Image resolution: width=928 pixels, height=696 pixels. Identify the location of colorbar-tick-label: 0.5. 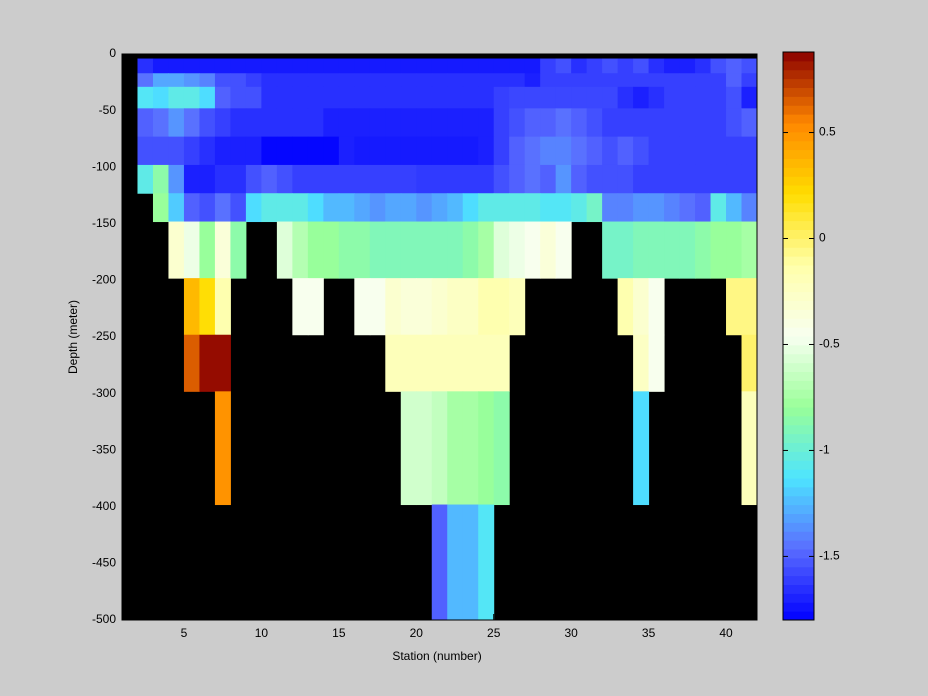
(827, 132).